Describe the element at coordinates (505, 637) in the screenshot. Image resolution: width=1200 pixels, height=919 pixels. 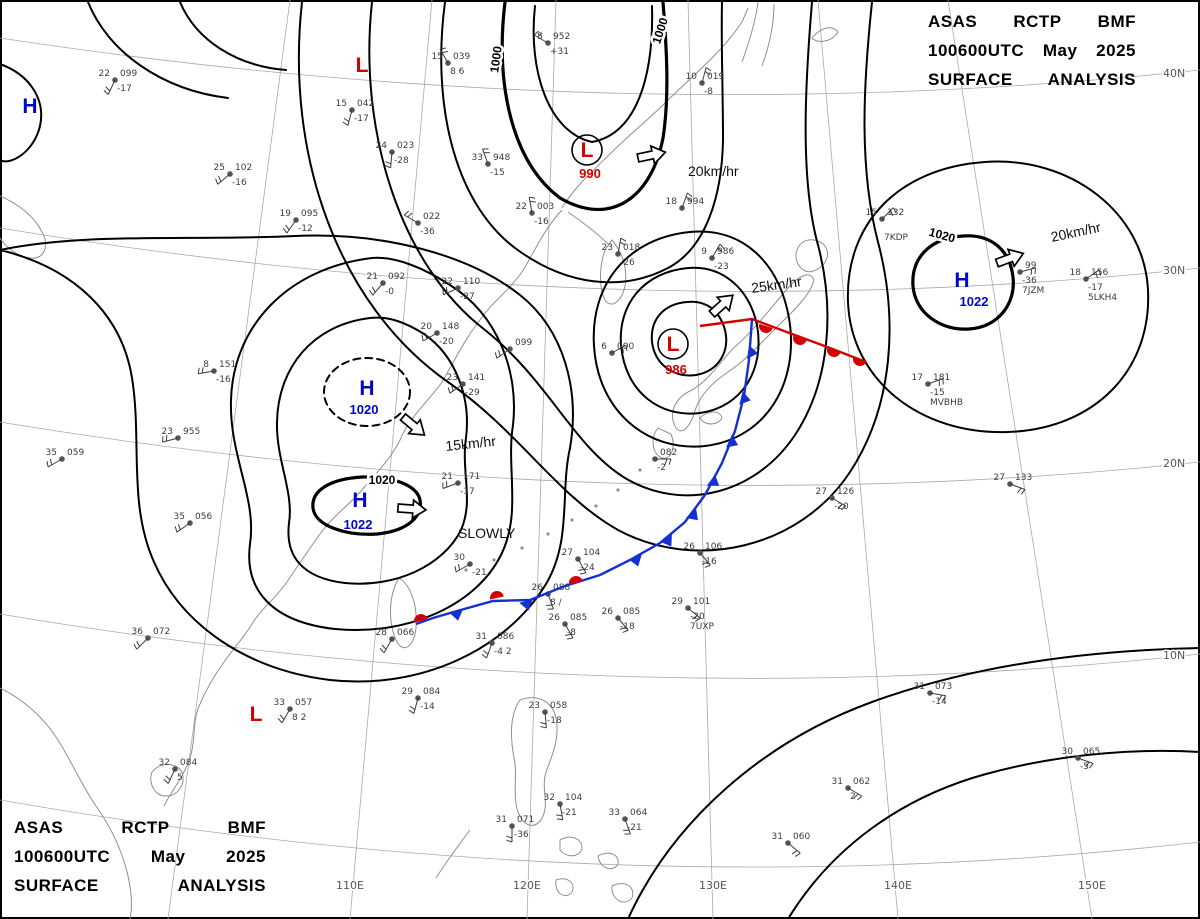
I see `station-pressure: 086` at that location.